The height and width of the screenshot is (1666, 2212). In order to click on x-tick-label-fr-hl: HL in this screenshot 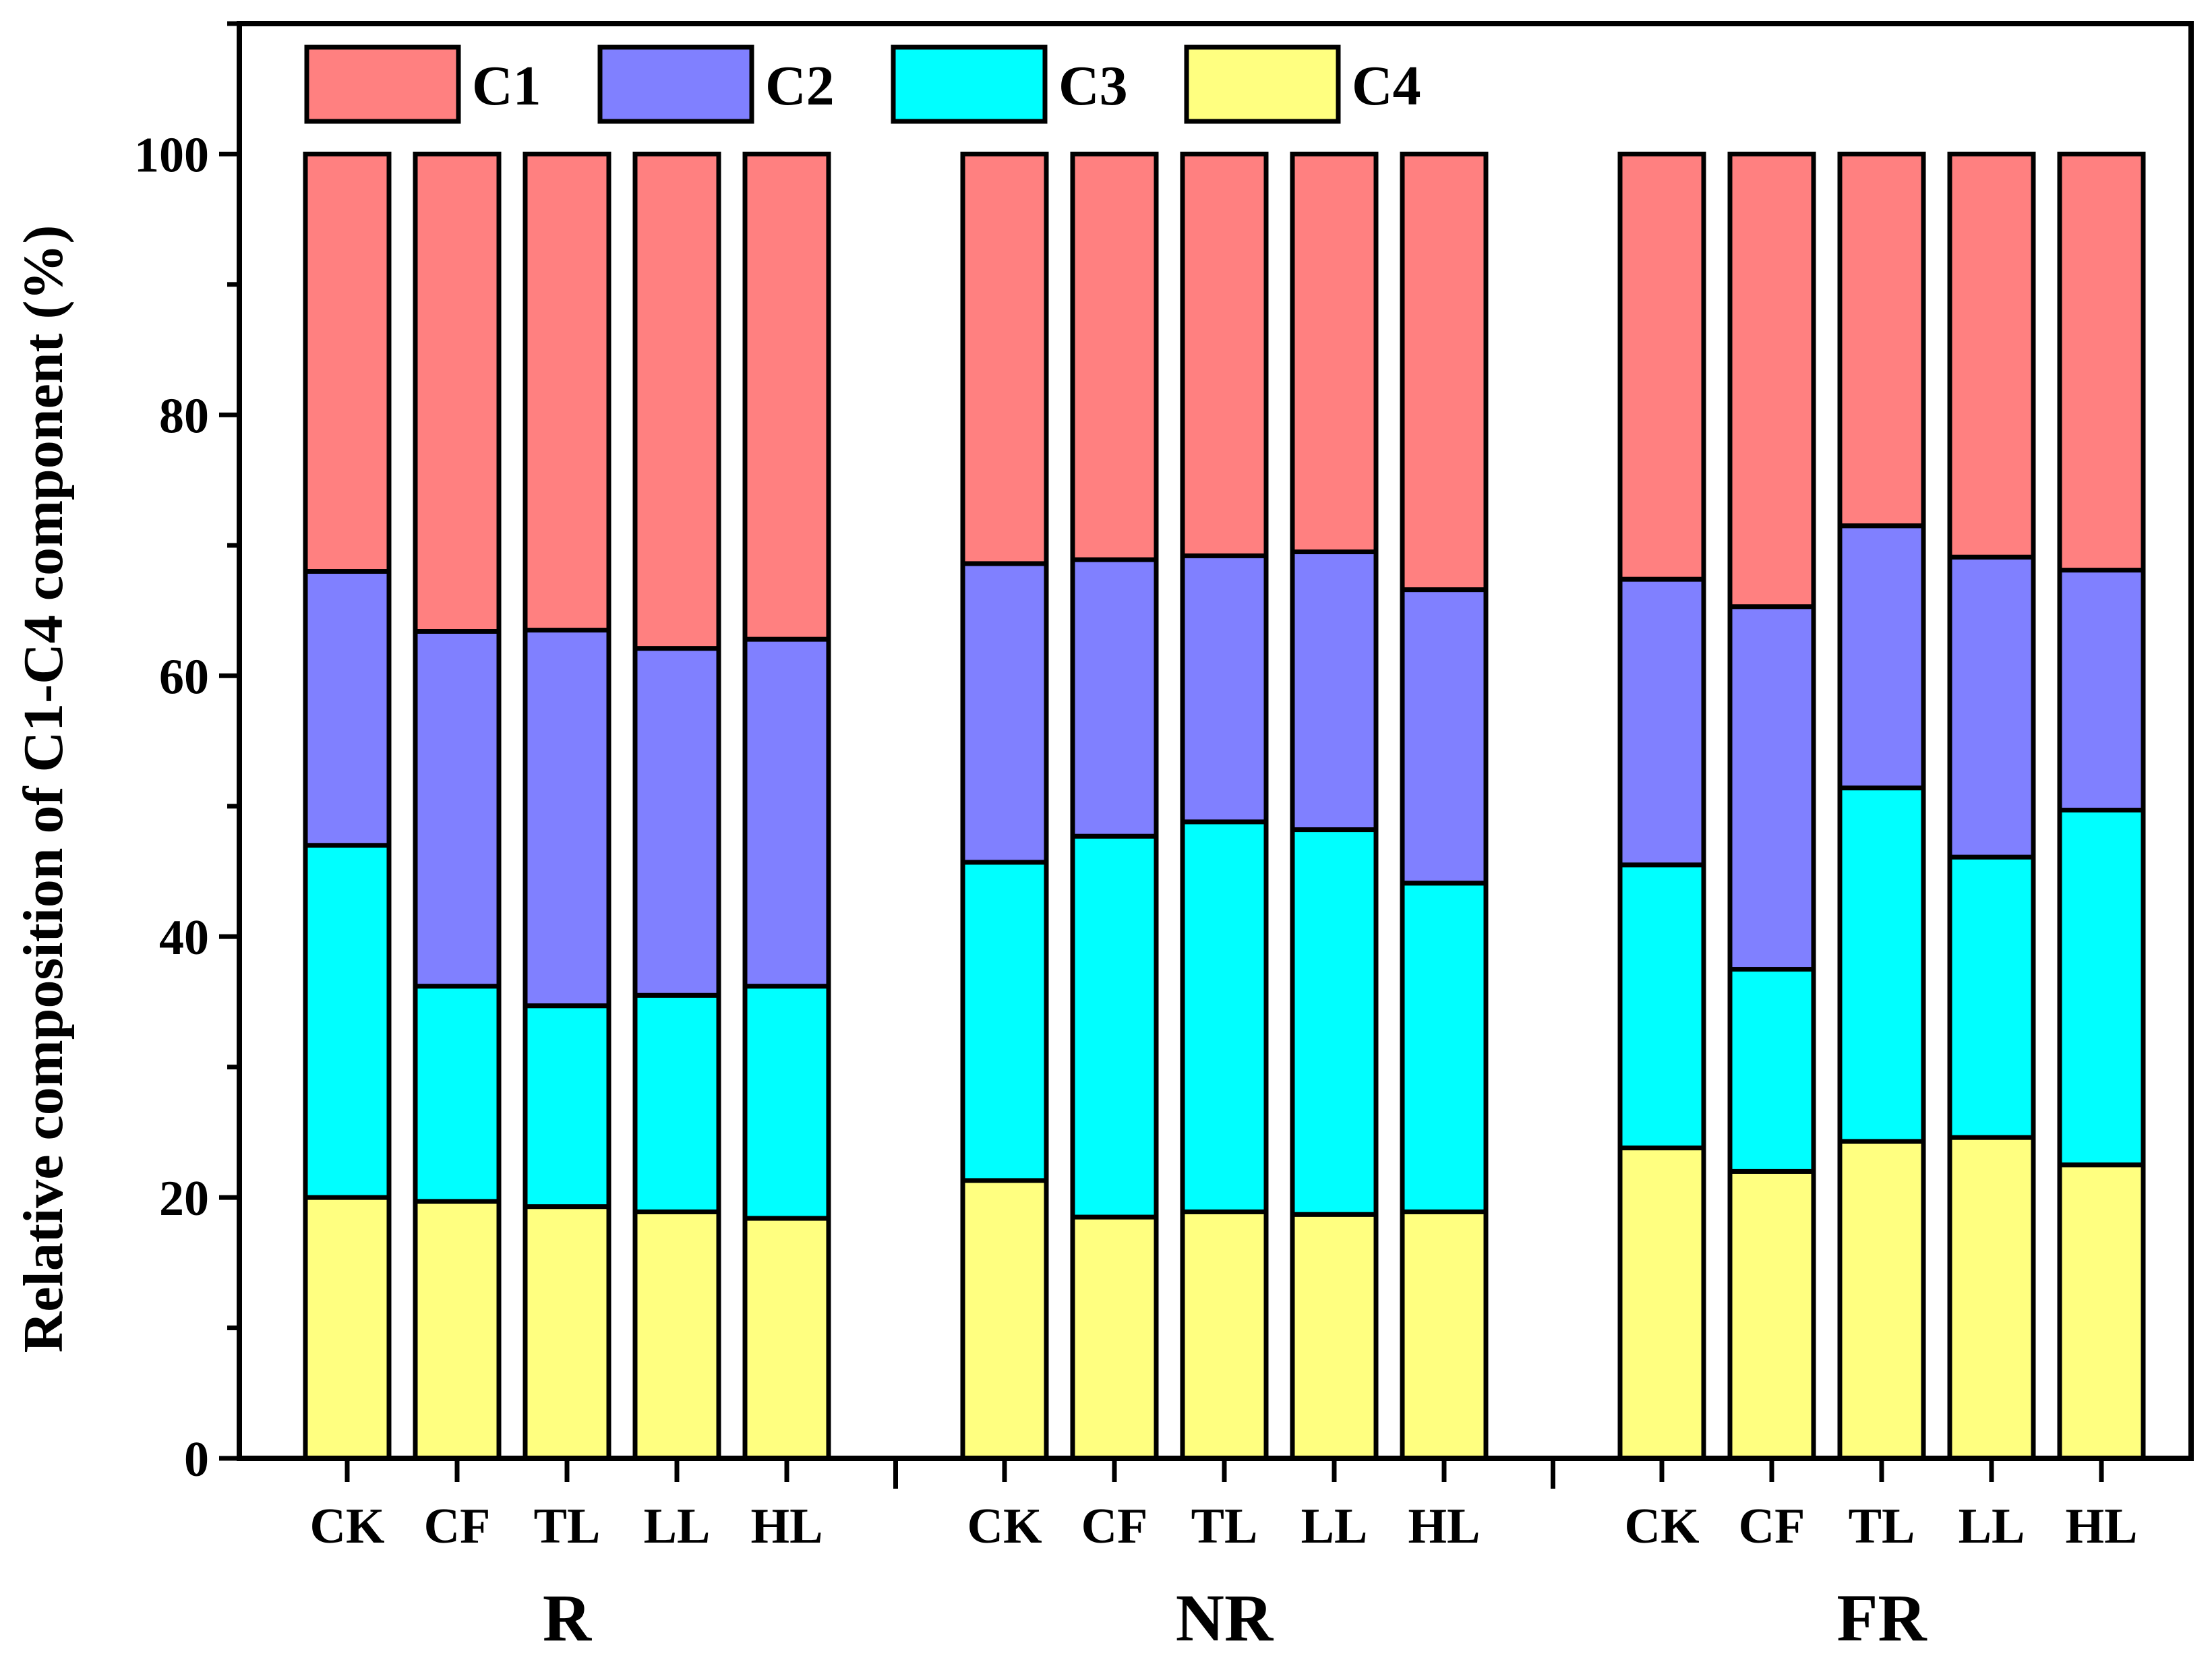, I will do `click(2102, 1526)`.